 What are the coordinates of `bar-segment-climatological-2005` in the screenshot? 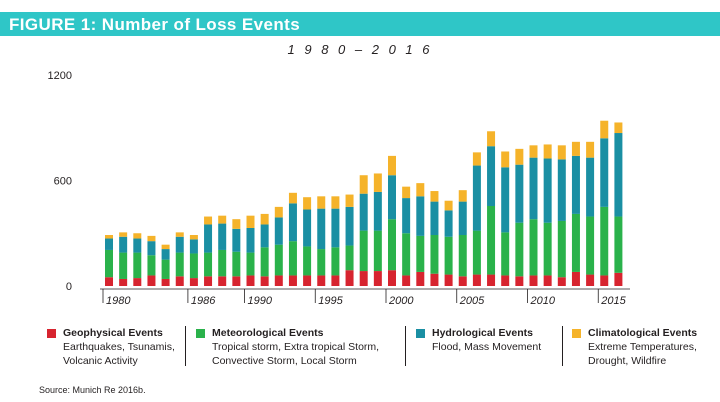 It's located at (462, 196).